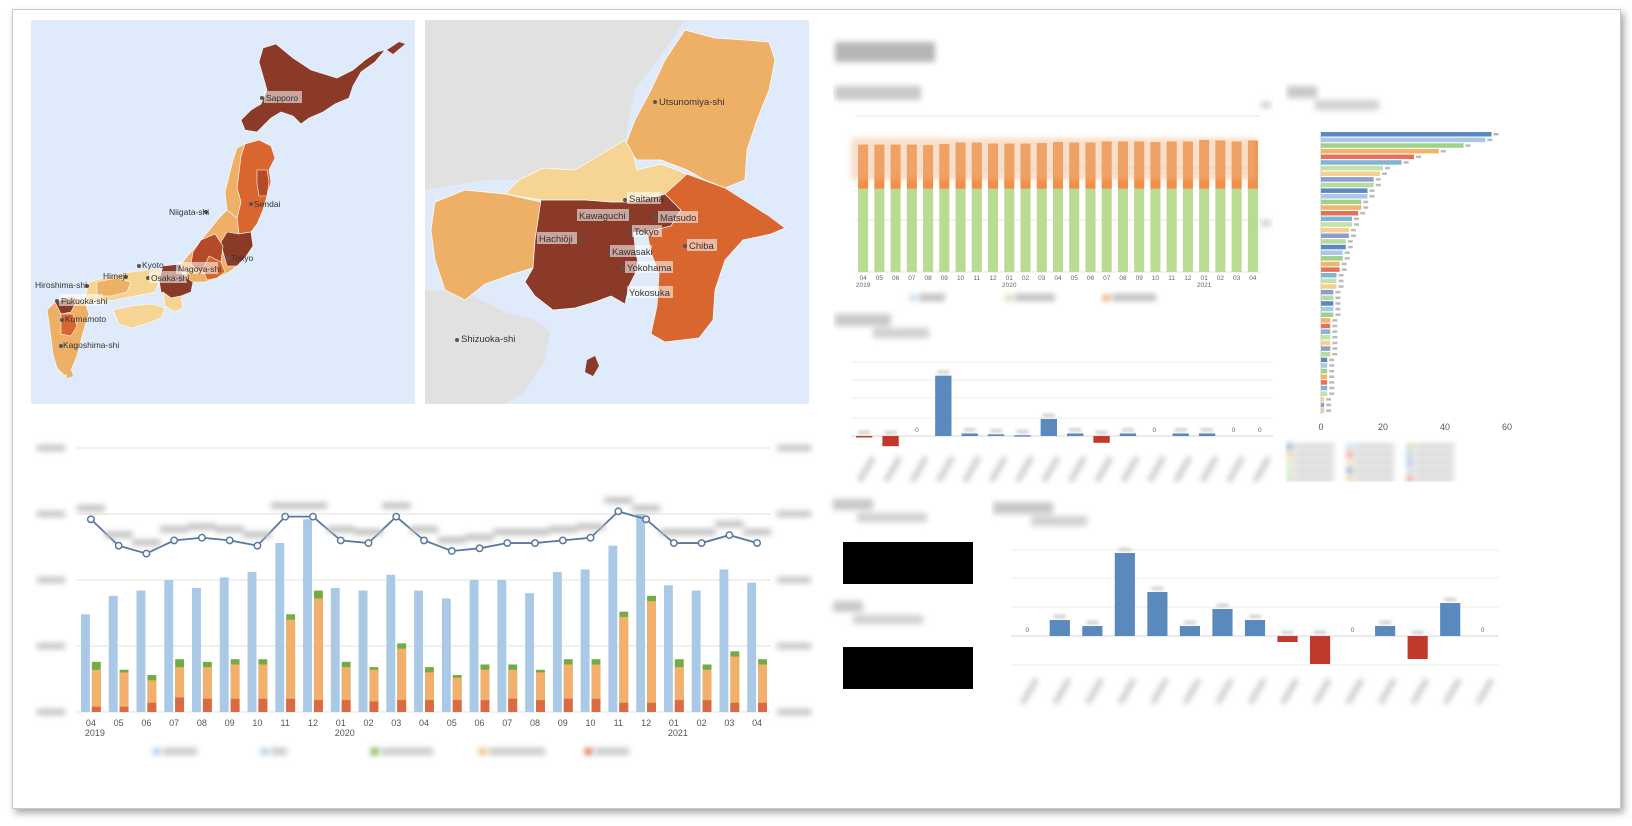 The width and height of the screenshot is (1632, 826). What do you see at coordinates (150, 265) in the screenshot?
I see `city-marker-kyoto: Kyoto` at bounding box center [150, 265].